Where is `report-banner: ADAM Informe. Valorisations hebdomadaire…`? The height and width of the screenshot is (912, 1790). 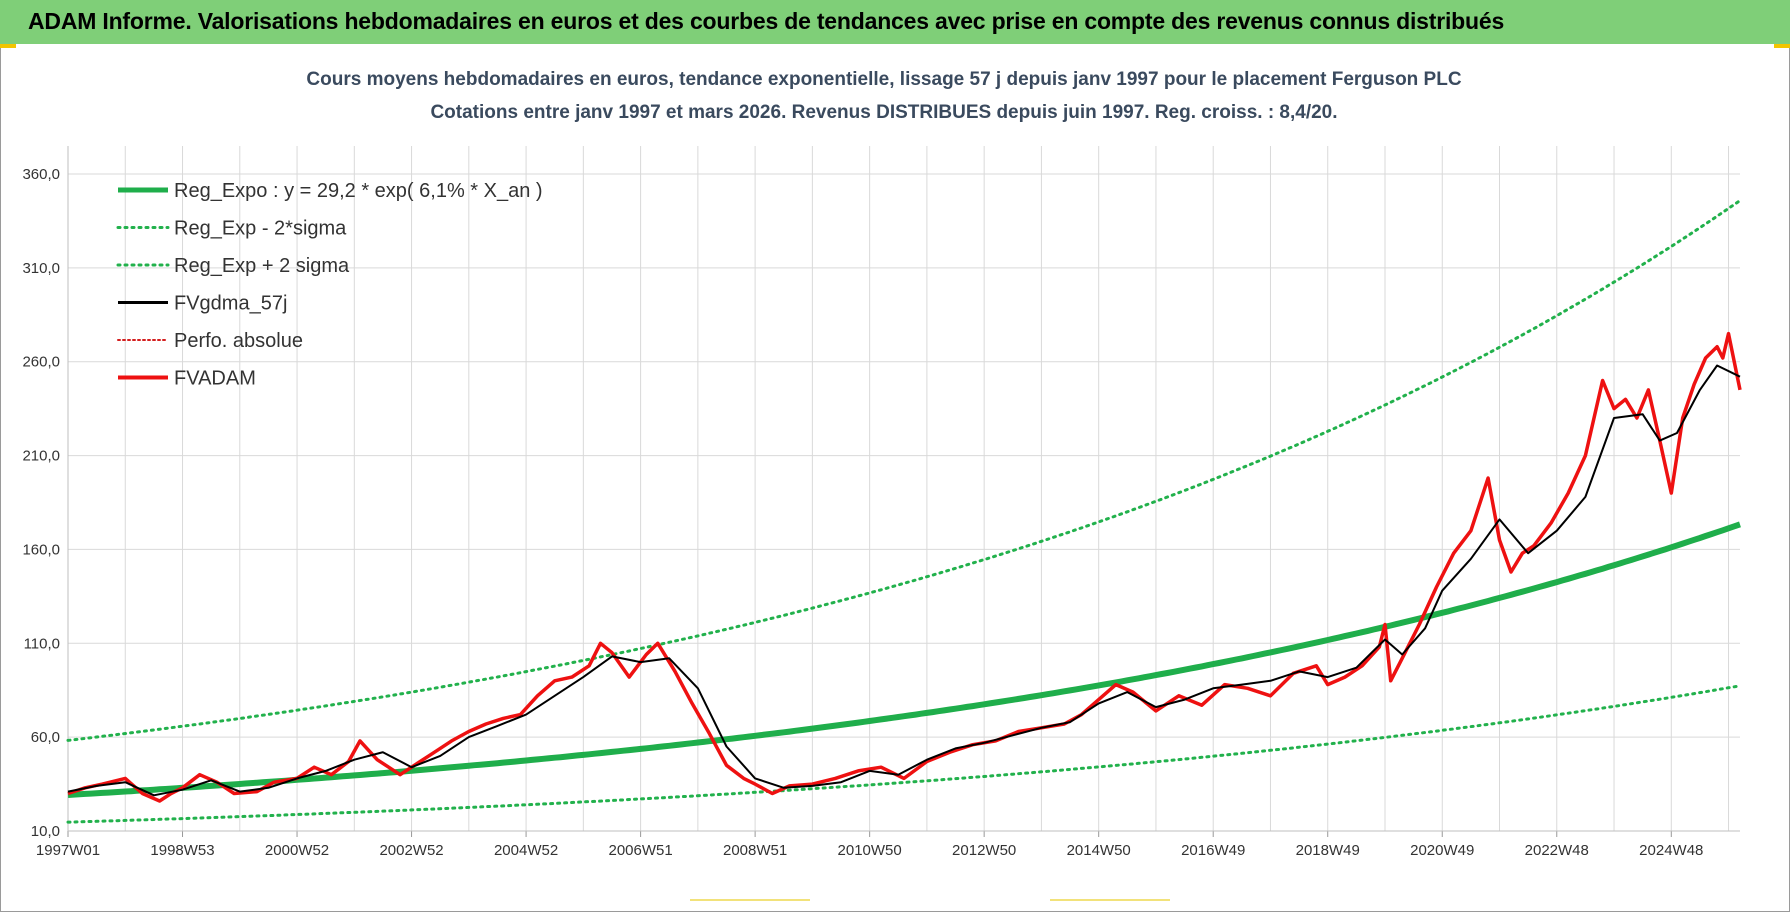 report-banner: ADAM Informe. Valorisations hebdomadaire… is located at coordinates (895, 22).